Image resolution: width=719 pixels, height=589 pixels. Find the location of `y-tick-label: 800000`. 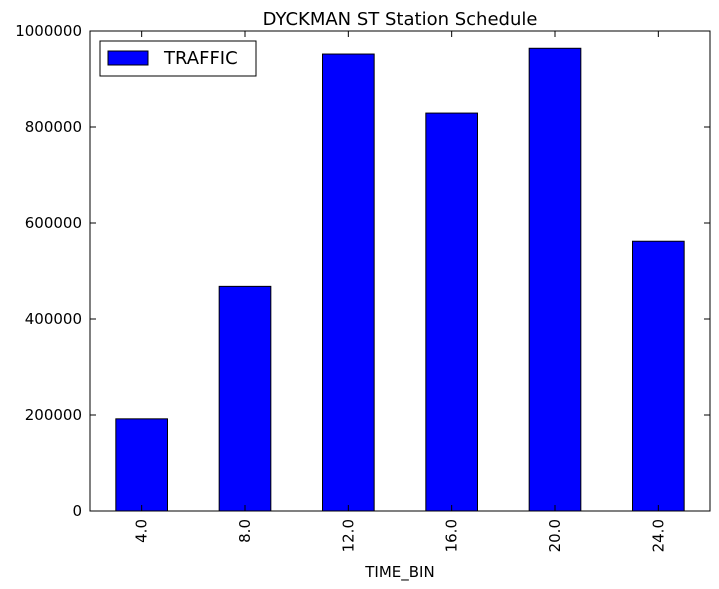

y-tick-label: 800000 is located at coordinates (53, 127).